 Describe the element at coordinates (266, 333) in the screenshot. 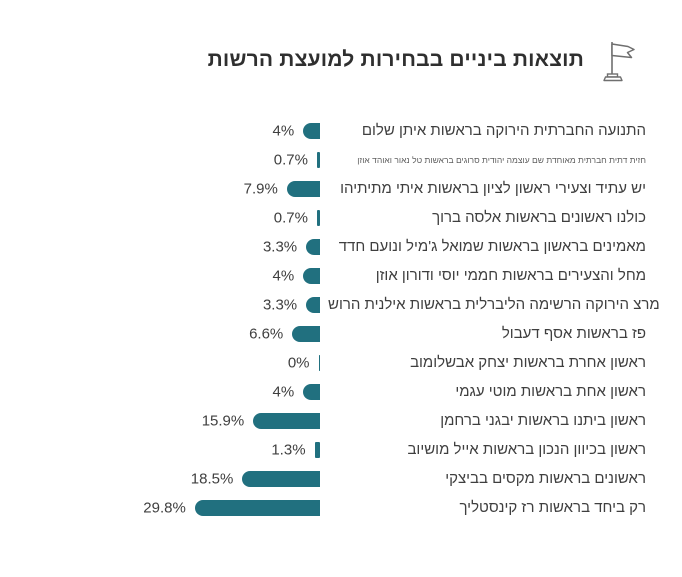

I see `bar-value-label: 6.6%` at that location.